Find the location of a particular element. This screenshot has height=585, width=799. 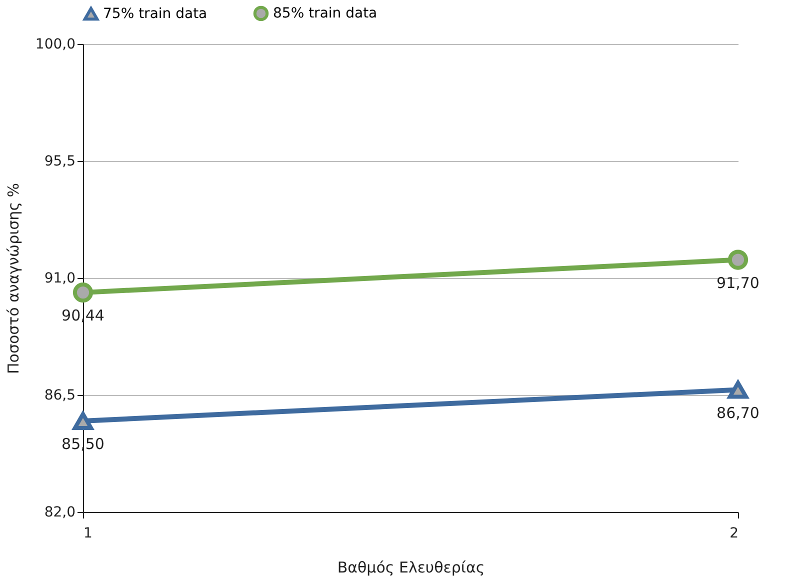

x-tick-label: 2 is located at coordinates (734, 534).